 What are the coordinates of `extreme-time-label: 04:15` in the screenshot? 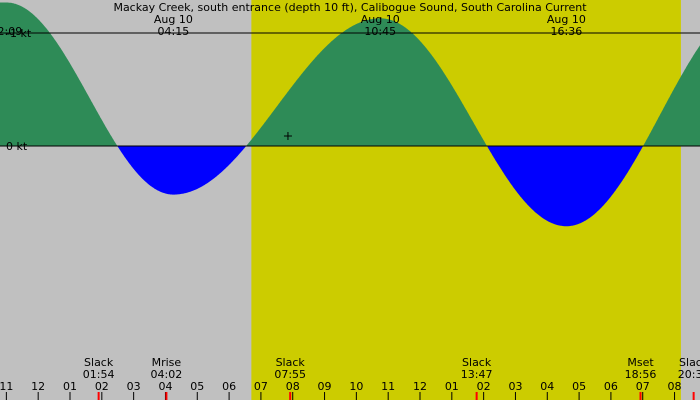 It's located at (174, 31).